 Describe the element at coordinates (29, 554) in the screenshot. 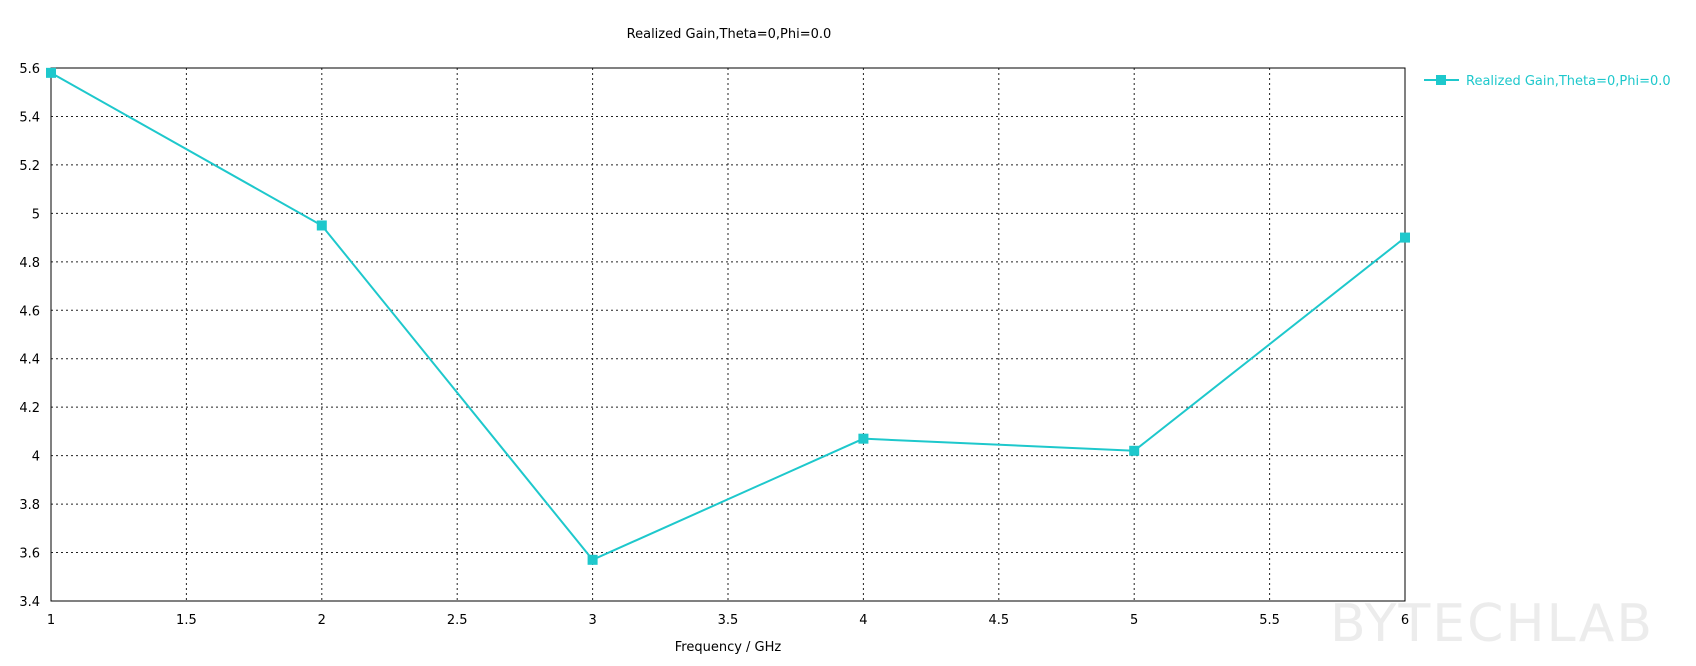

I see `y-tick-label: 3.6` at that location.